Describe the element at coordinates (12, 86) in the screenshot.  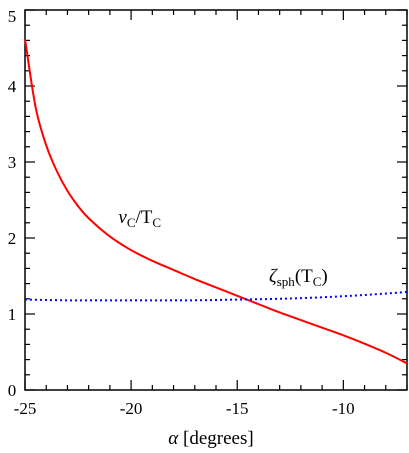
I see `y-tick-label: 4` at that location.